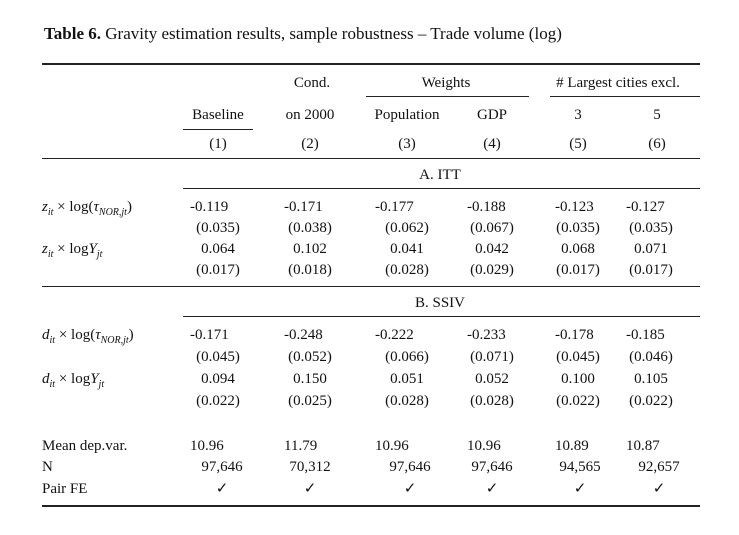 The width and height of the screenshot is (739, 535). I want to click on cell: 0.105, so click(651, 379).